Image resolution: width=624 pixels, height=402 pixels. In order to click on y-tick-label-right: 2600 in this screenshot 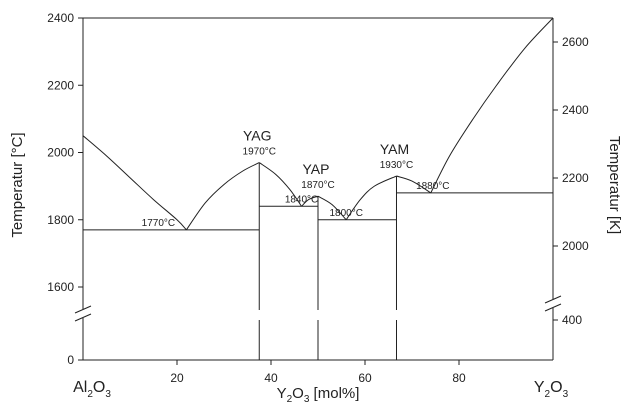, I will do `click(575, 42)`.